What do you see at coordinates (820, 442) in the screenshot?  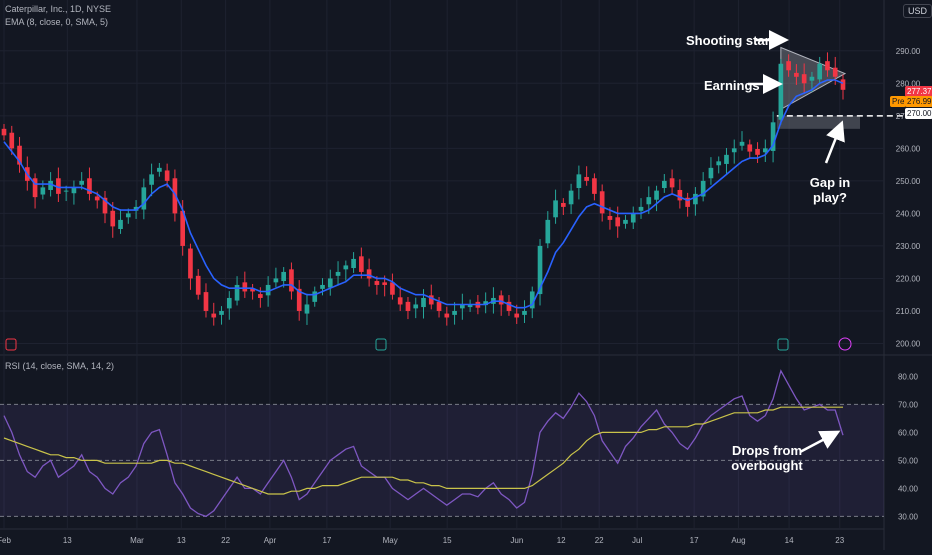 I see `rsi-arrow` at bounding box center [820, 442].